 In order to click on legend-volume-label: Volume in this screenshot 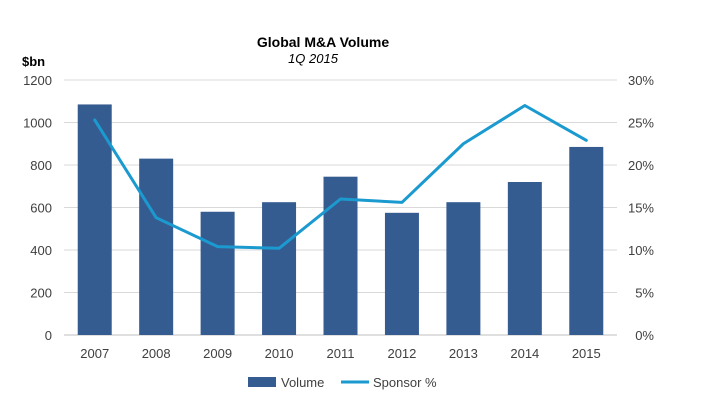, I will do `click(302, 382)`.